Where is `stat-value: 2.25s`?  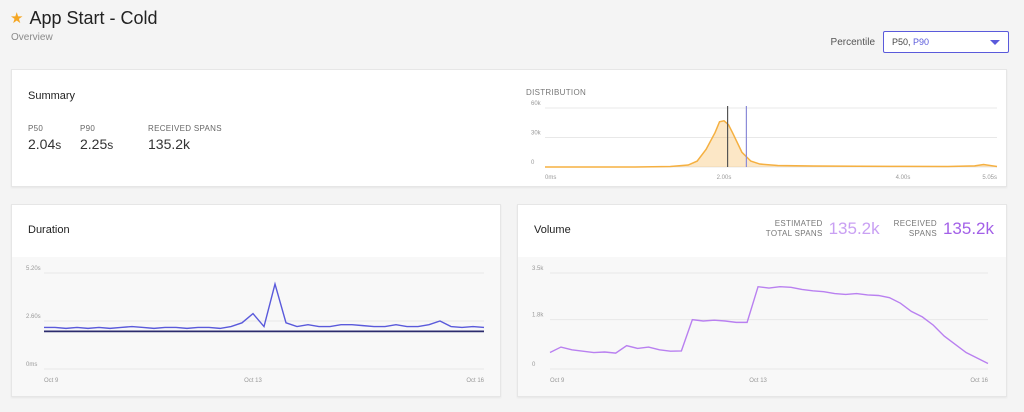
stat-value: 2.25s is located at coordinates (97, 144).